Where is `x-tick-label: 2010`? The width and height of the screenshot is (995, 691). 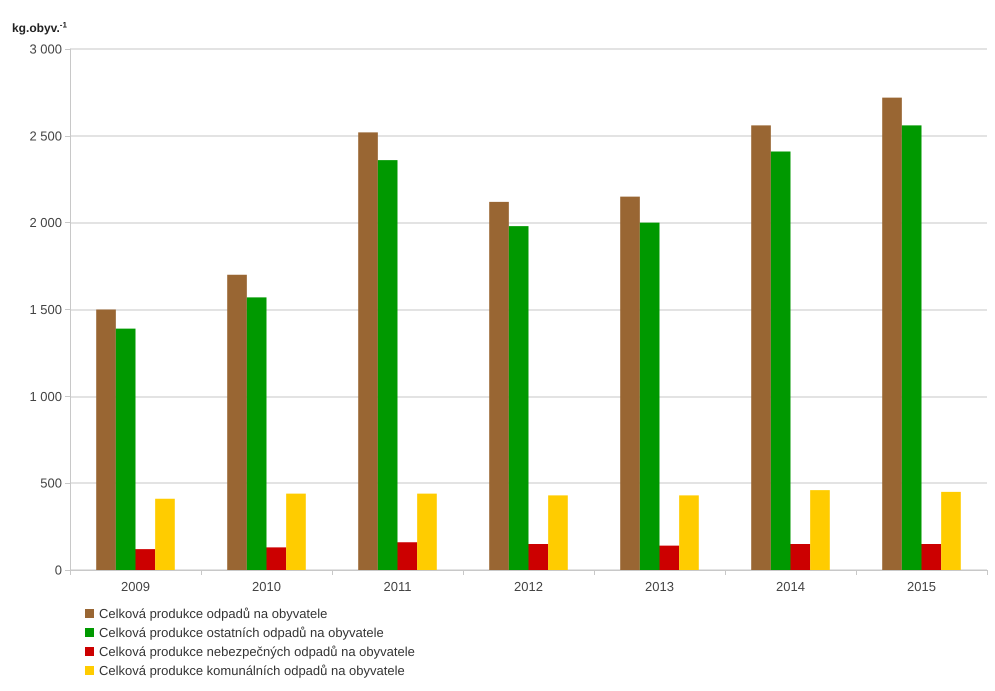
x-tick-label: 2010 is located at coordinates (266, 586).